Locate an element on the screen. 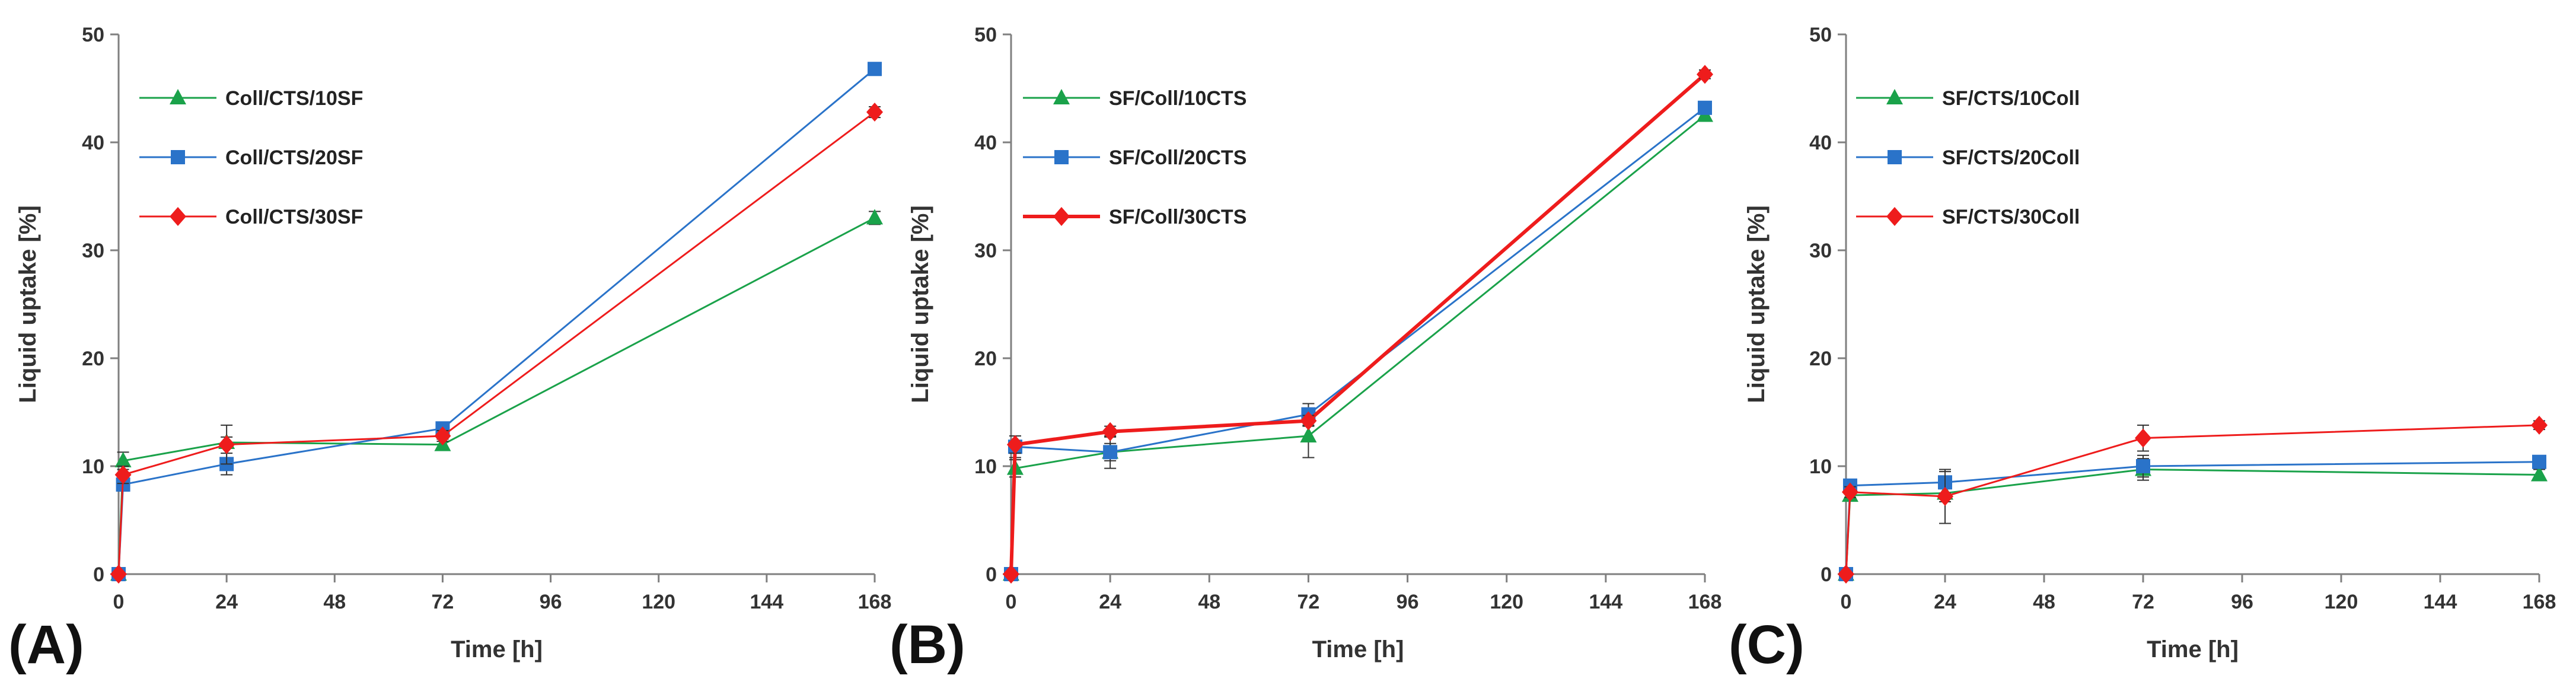 The width and height of the screenshot is (2576, 688). y-tick-label: 50 is located at coordinates (1820, 35).